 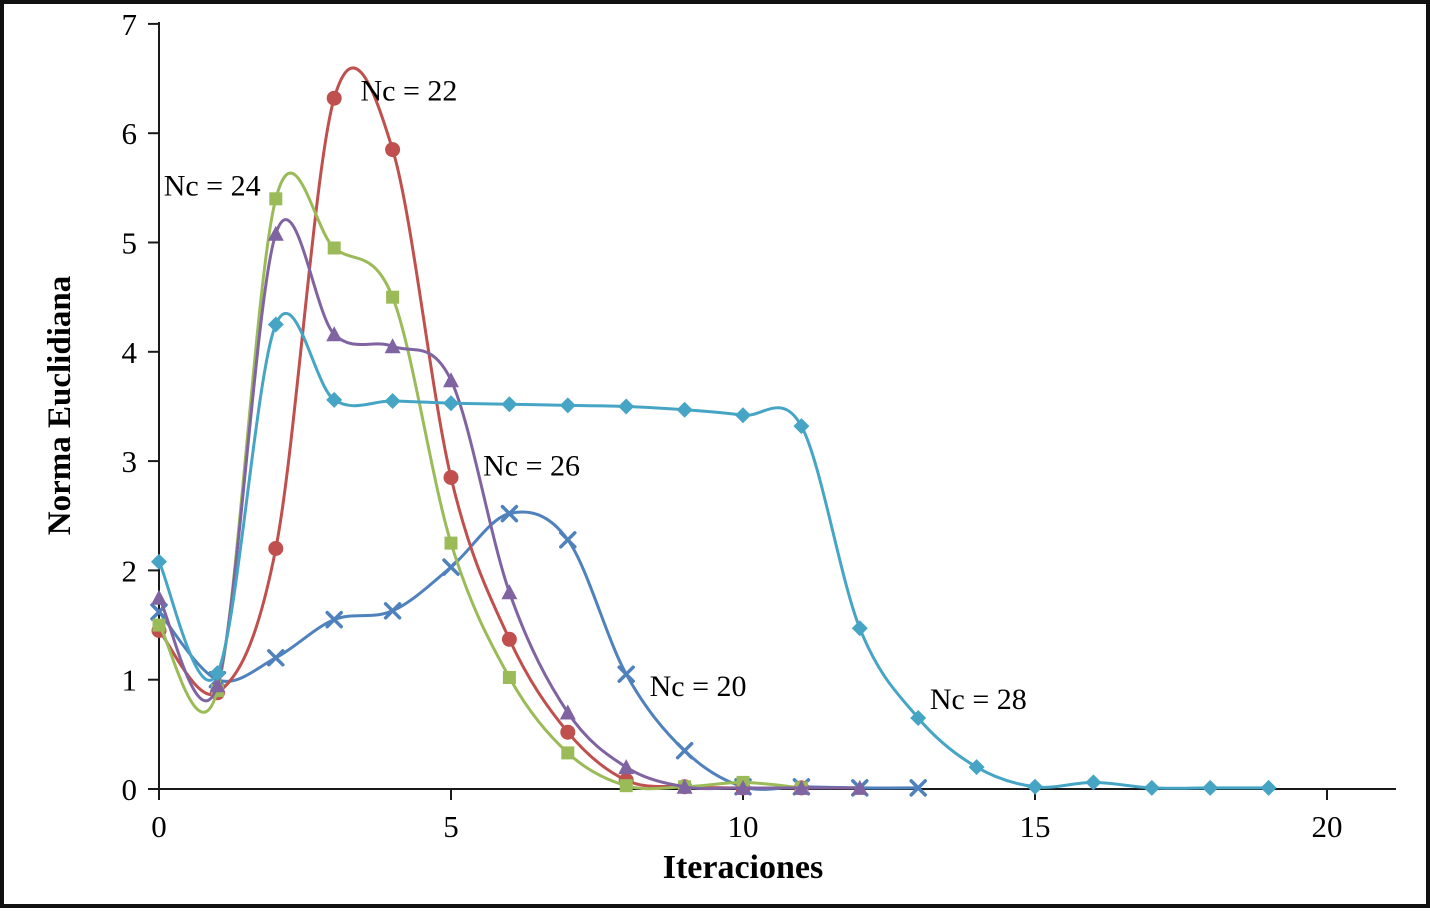 What do you see at coordinates (130, 352) in the screenshot?
I see `y-tick-label: 4` at bounding box center [130, 352].